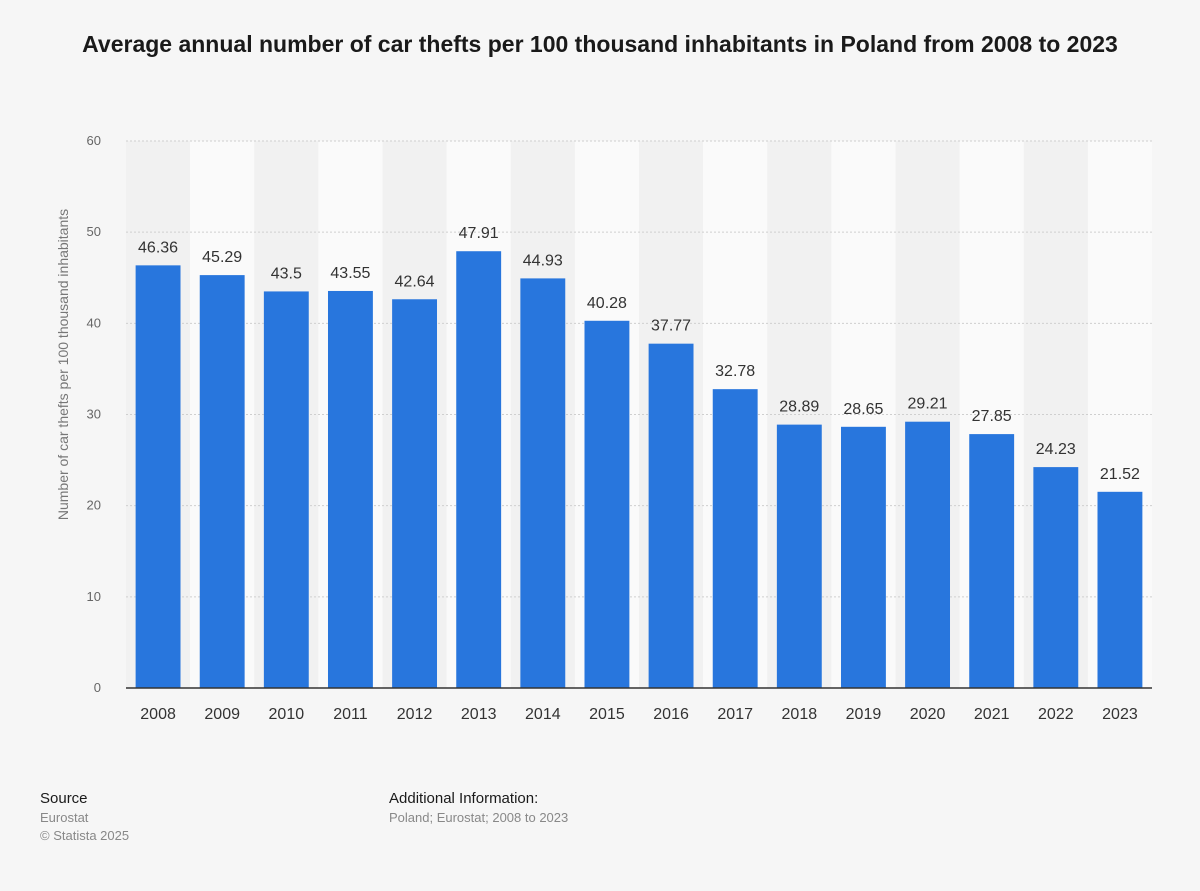 This screenshot has width=1200, height=891. Describe the element at coordinates (671, 326) in the screenshot. I see `data-label: 37.77` at that location.